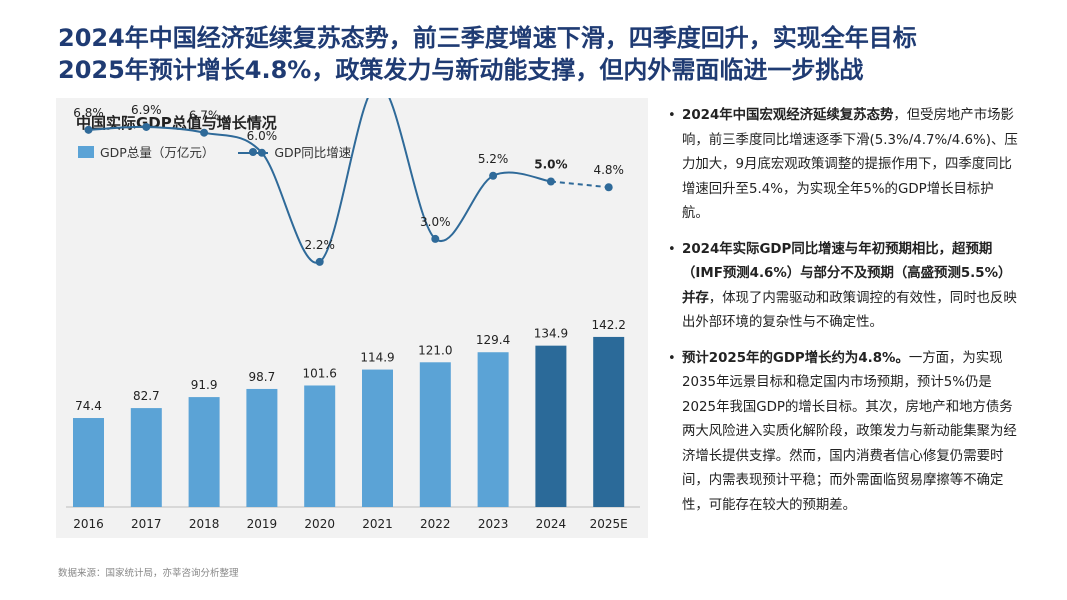 The height and width of the screenshot is (600, 1067). What do you see at coordinates (461, 70) in the screenshot?
I see `title-line-2: 2025年预计增长4.8%，政策发力与新动能支撑，但内外需面临进一步挑战` at bounding box center [461, 70].